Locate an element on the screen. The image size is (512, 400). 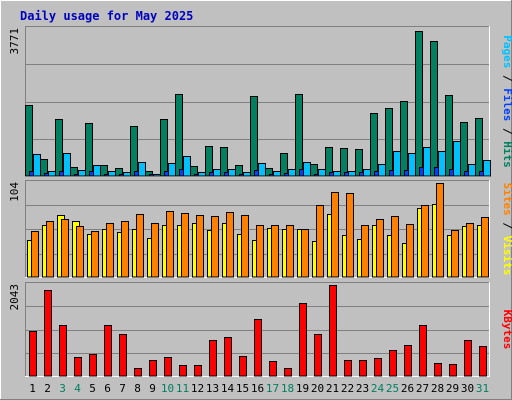
day-label-31: 31 is located at coordinates (482, 388).